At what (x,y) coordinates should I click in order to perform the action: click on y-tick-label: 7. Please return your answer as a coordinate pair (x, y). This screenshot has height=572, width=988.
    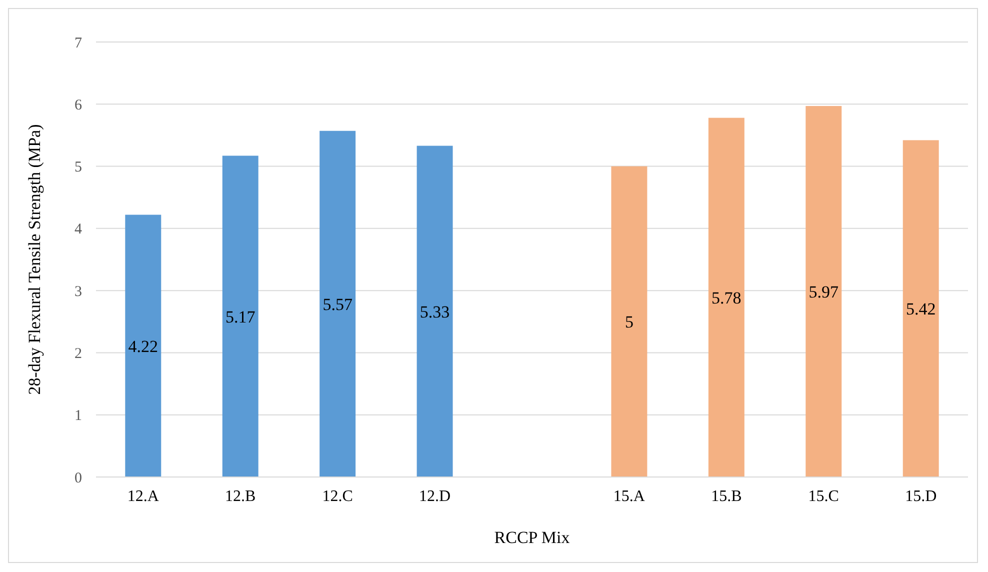
    Looking at the image, I should click on (78, 43).